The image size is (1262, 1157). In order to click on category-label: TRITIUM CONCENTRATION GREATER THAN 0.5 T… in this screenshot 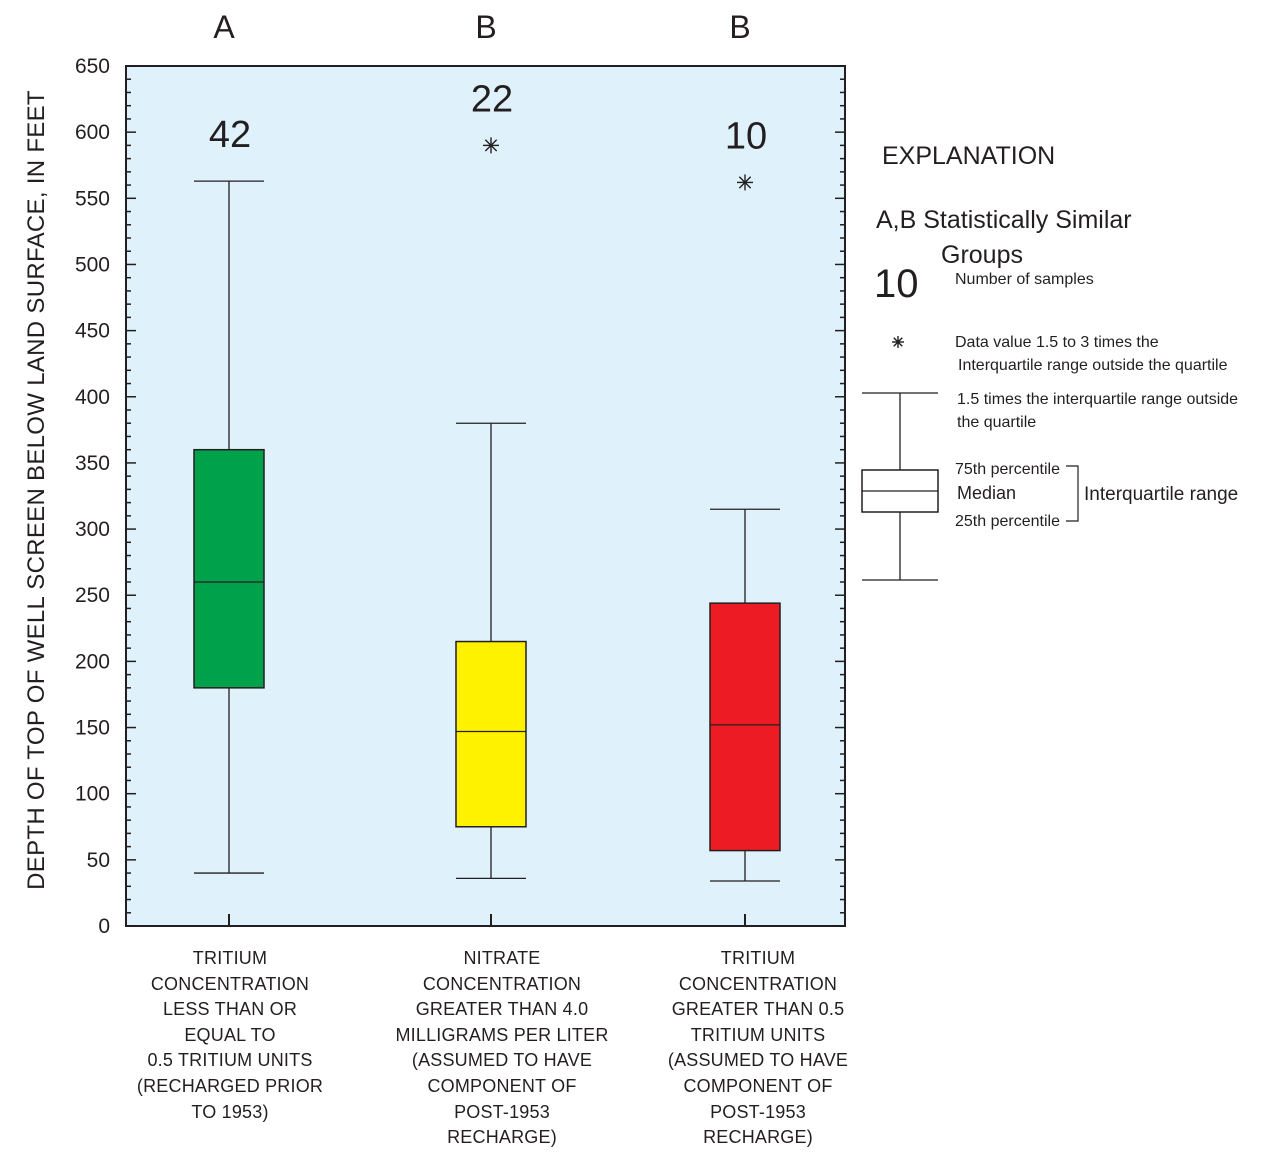, I will do `click(758, 1048)`.